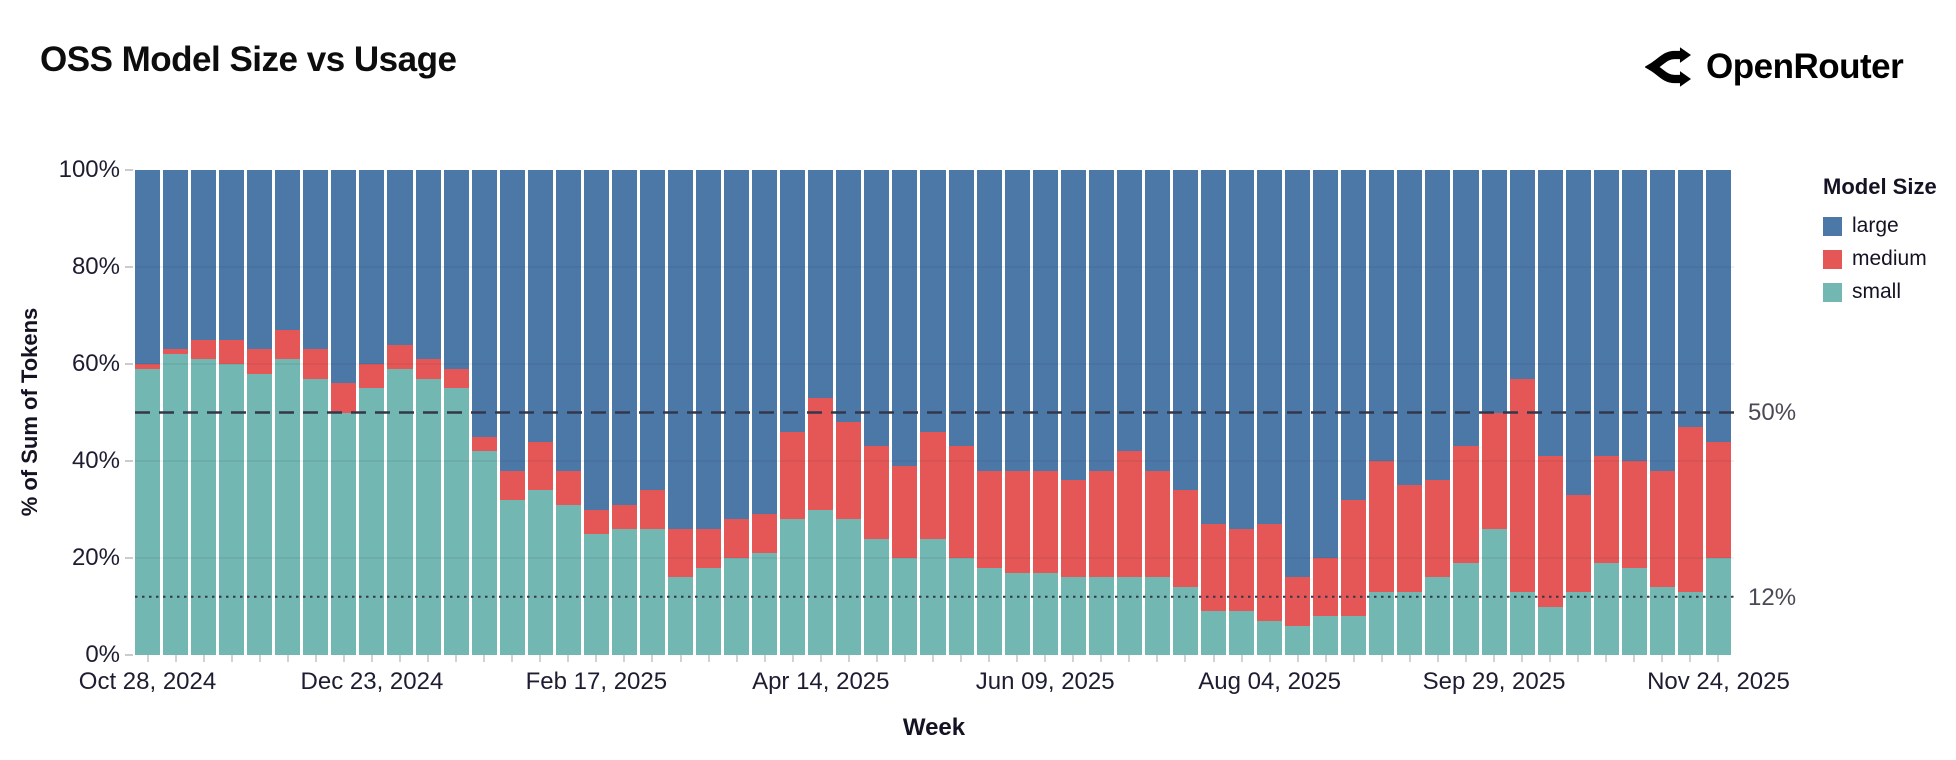 The height and width of the screenshot is (760, 1956). I want to click on y-tick-label: 60%, so click(95, 363).